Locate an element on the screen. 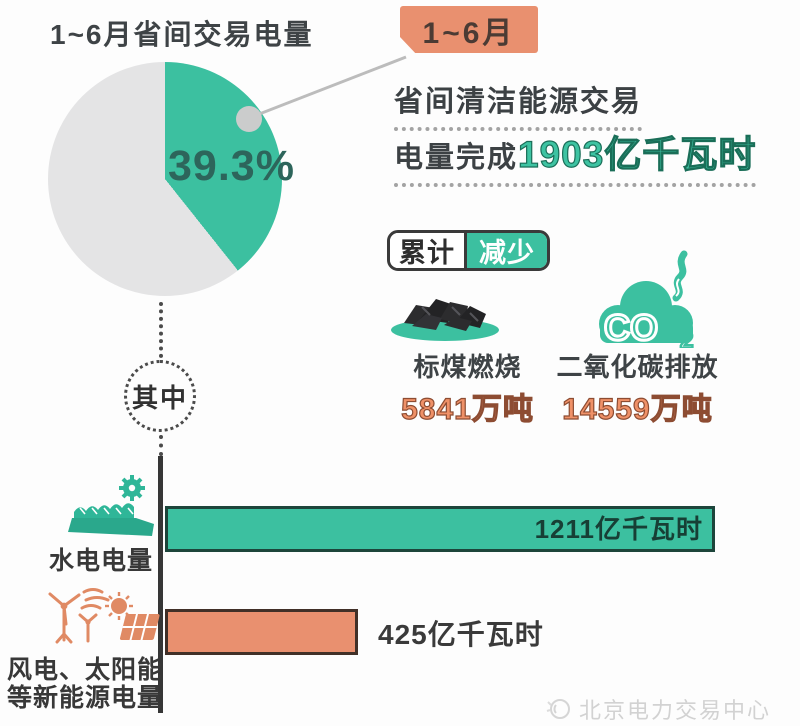 The width and height of the screenshot is (800, 726). coal-value: 5841万吨 is located at coordinates (467, 409).